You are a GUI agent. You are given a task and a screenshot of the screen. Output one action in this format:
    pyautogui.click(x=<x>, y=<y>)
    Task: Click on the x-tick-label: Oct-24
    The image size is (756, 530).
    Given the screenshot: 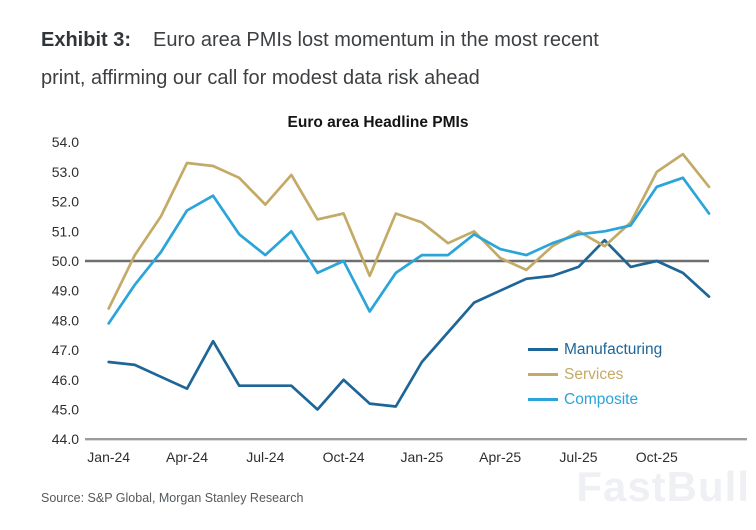 What is the action you would take?
    pyautogui.click(x=344, y=457)
    